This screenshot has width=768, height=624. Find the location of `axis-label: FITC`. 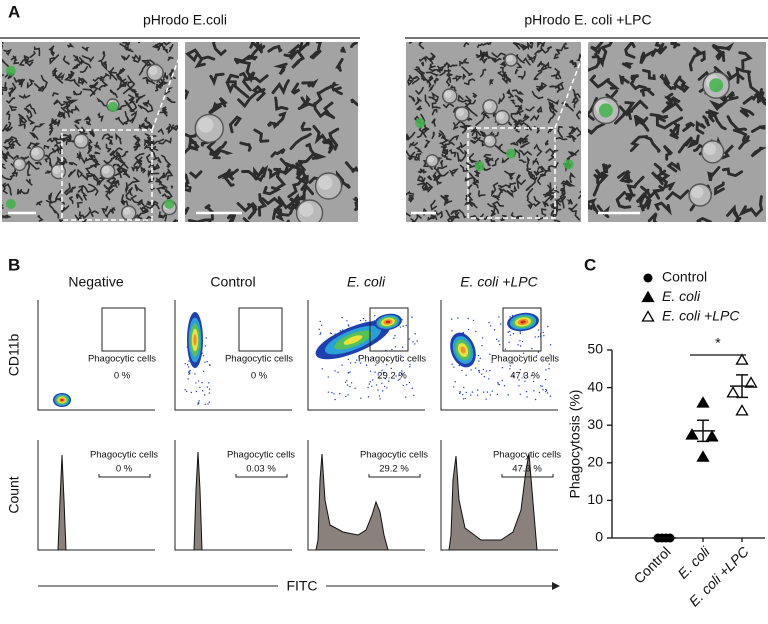

axis-label: FITC is located at coordinates (301, 586).